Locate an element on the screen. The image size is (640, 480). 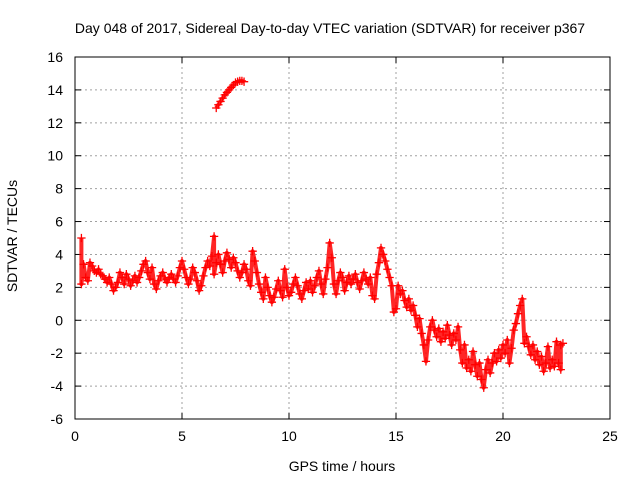
x-tick-label: 15 is located at coordinates (396, 436).